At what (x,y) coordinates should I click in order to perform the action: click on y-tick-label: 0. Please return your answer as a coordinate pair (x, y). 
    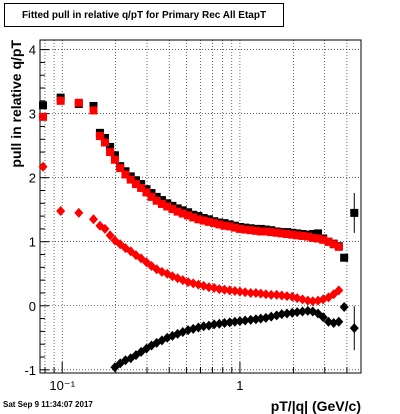
    Looking at the image, I should click on (32, 306).